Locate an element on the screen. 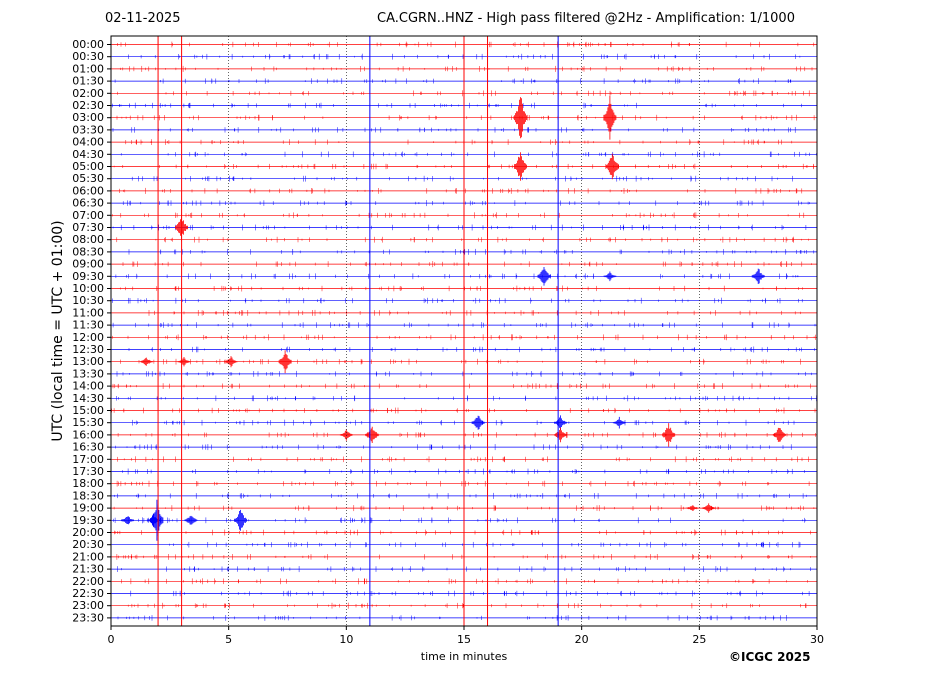 This screenshot has height=696, width=927. noise-15:00 is located at coordinates (463, 410).